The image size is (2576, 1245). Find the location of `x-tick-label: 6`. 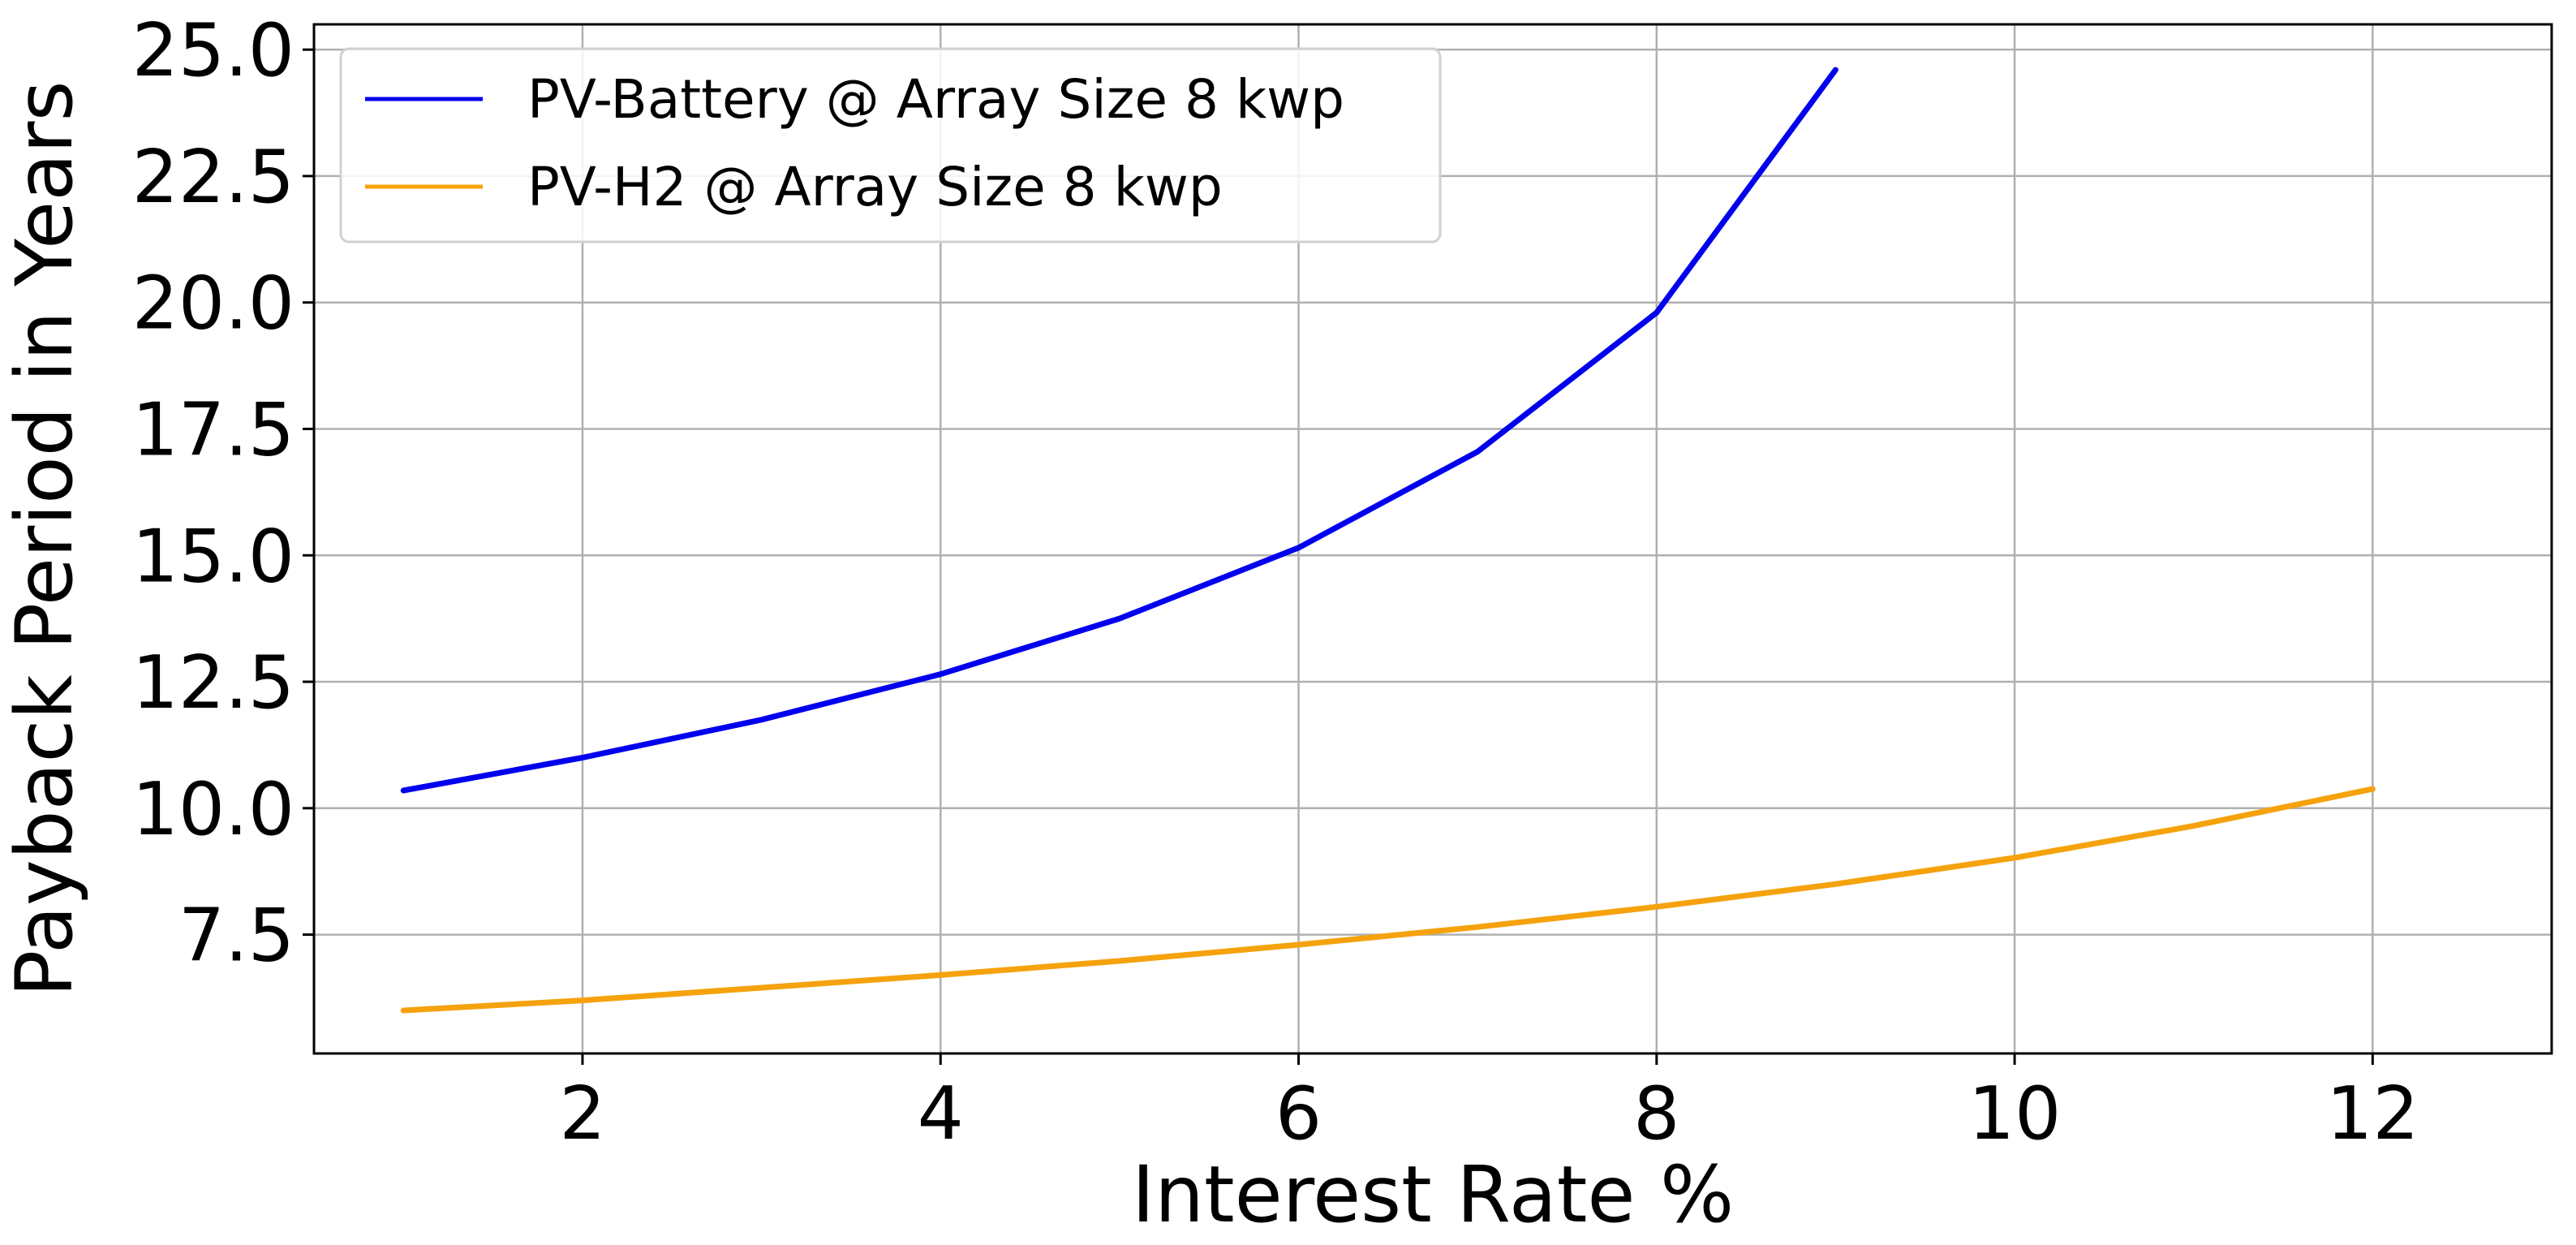

x-tick-label: 6 is located at coordinates (1298, 1114).